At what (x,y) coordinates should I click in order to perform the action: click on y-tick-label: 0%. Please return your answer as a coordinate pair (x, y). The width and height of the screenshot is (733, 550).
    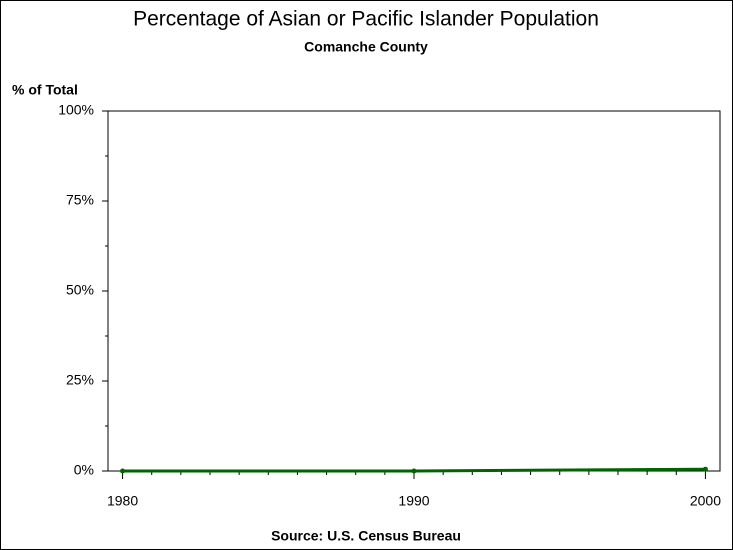
    Looking at the image, I should click on (84, 470).